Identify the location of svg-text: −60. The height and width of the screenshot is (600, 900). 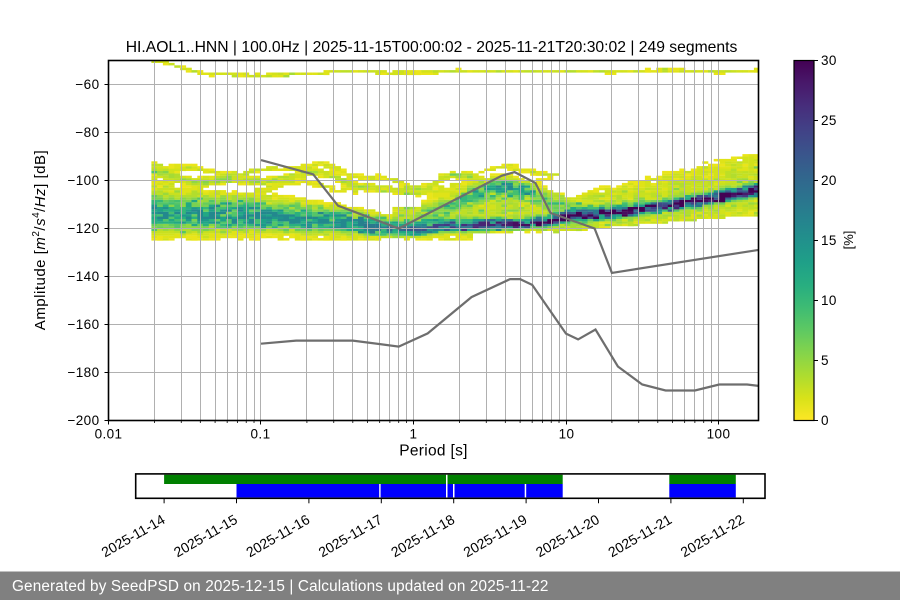
(87, 84).